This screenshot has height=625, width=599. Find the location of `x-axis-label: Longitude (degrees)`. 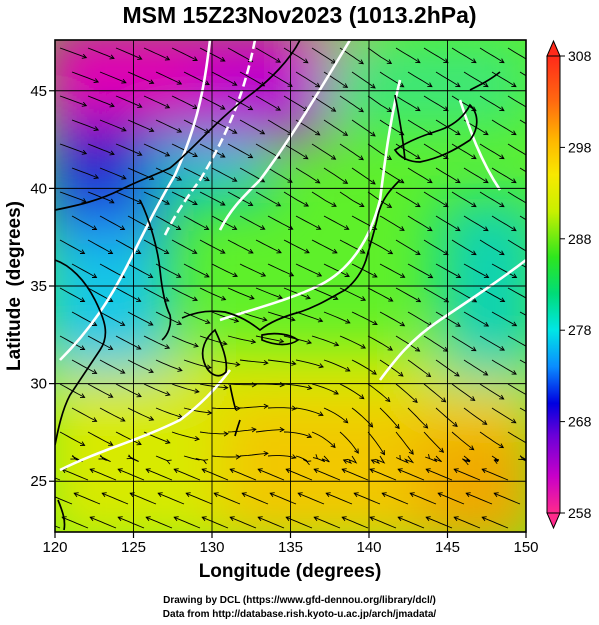

x-axis-label: Longitude (degrees) is located at coordinates (290, 571).